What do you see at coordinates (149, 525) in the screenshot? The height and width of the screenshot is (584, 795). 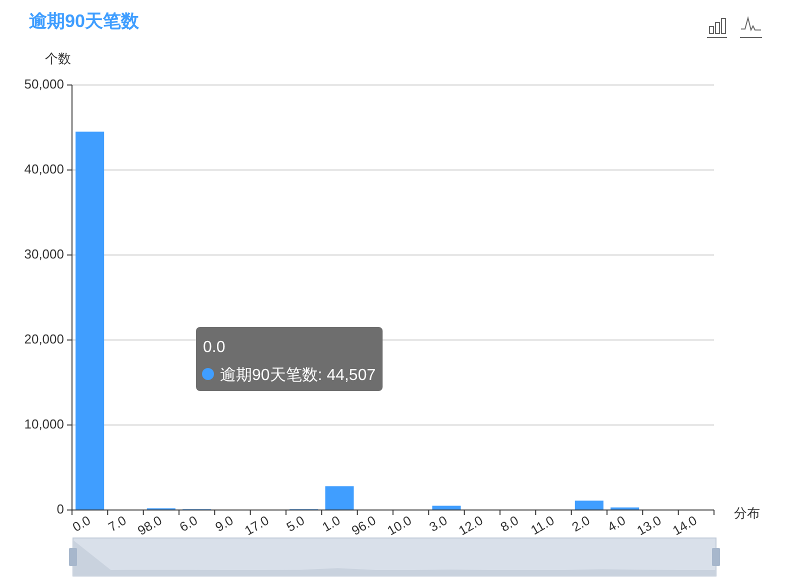 I see `x-tick-label: 98.0` at bounding box center [149, 525].